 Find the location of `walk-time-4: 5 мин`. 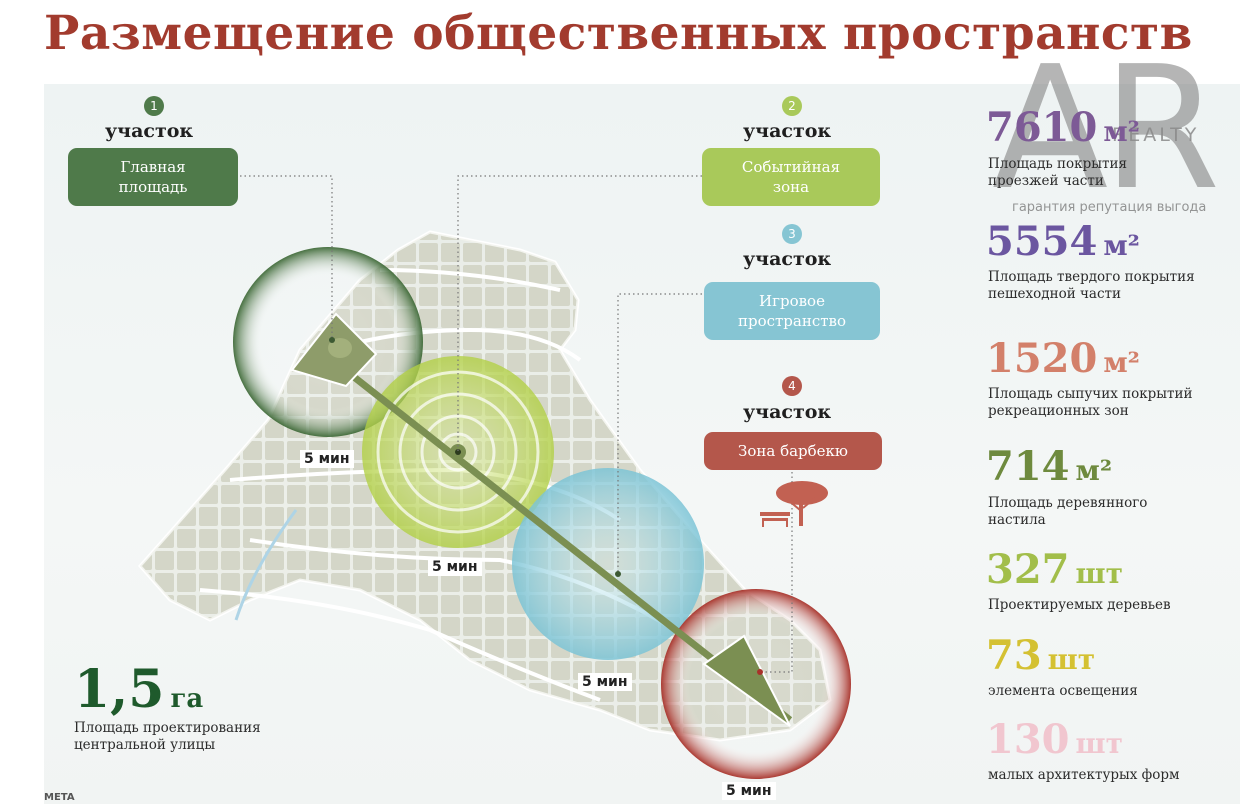

walk-time-4: 5 мин is located at coordinates (749, 791).